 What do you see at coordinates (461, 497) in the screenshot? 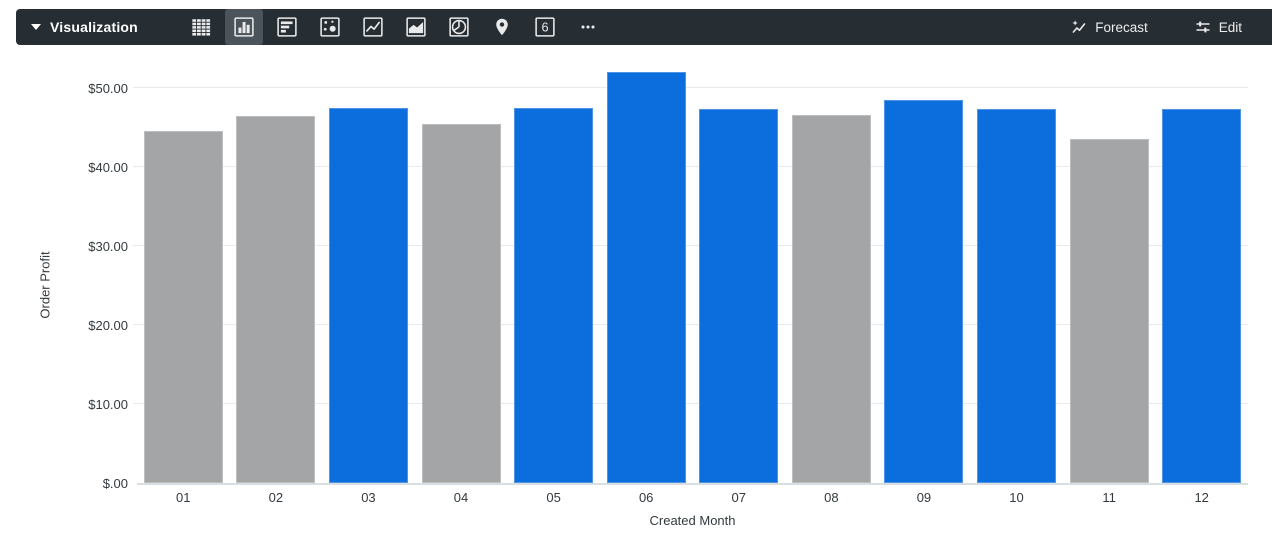
I see `x-tick-label: 04` at bounding box center [461, 497].